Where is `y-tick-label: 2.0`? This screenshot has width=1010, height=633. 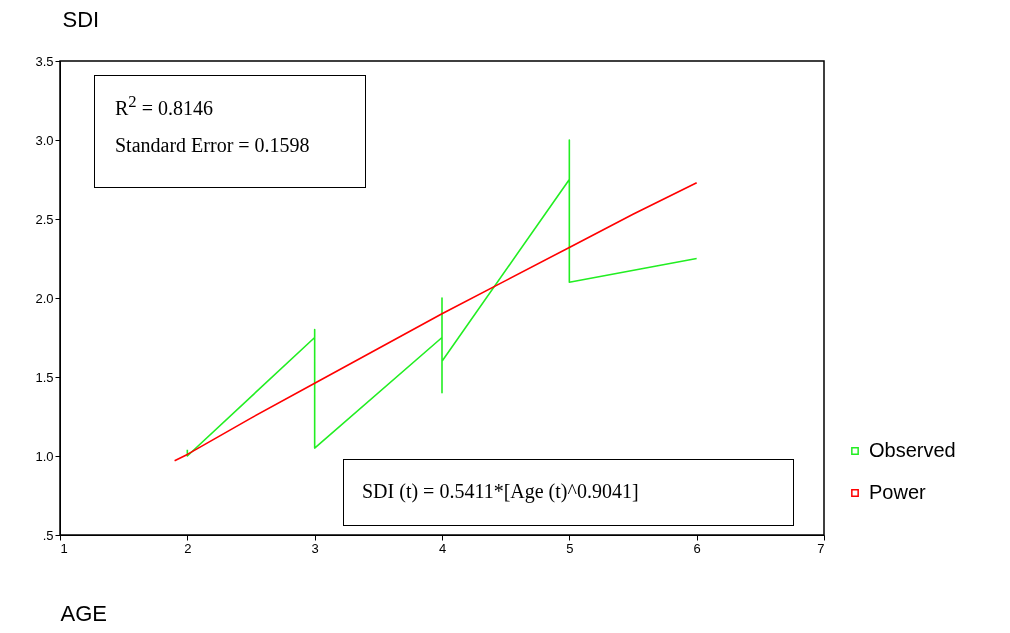
y-tick-label: 2.0 is located at coordinates (44, 298).